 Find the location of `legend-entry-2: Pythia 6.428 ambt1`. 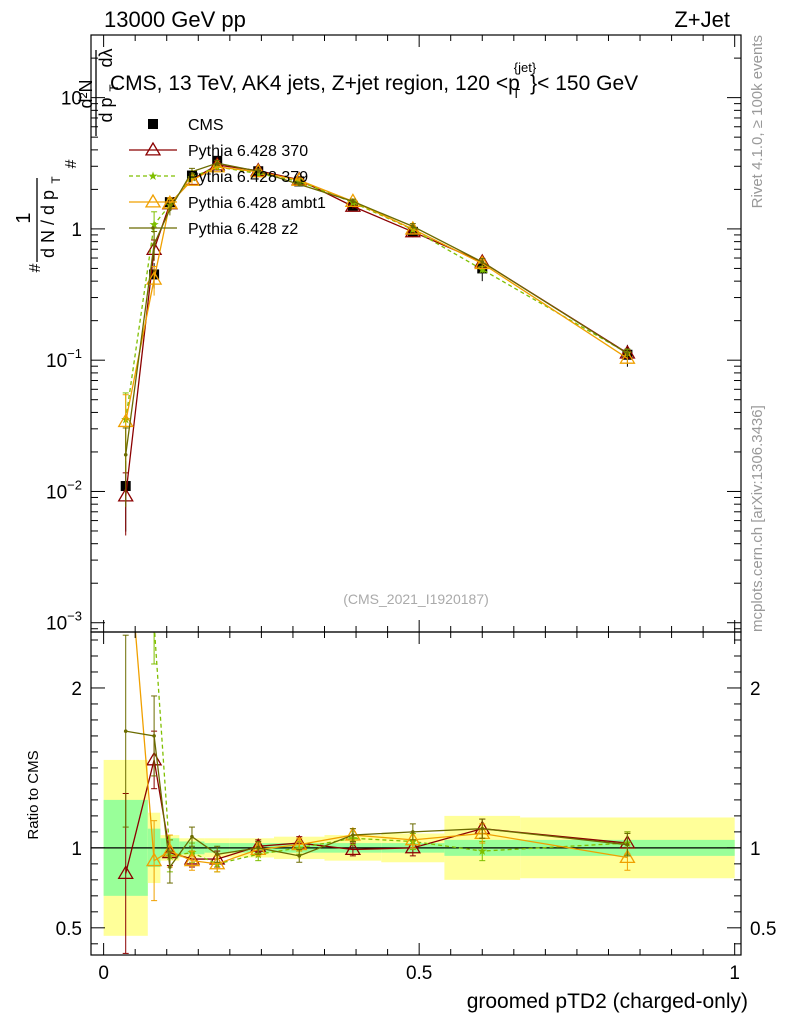

legend-entry-2: Pythia 6.428 ambt1 is located at coordinates (227, 202).